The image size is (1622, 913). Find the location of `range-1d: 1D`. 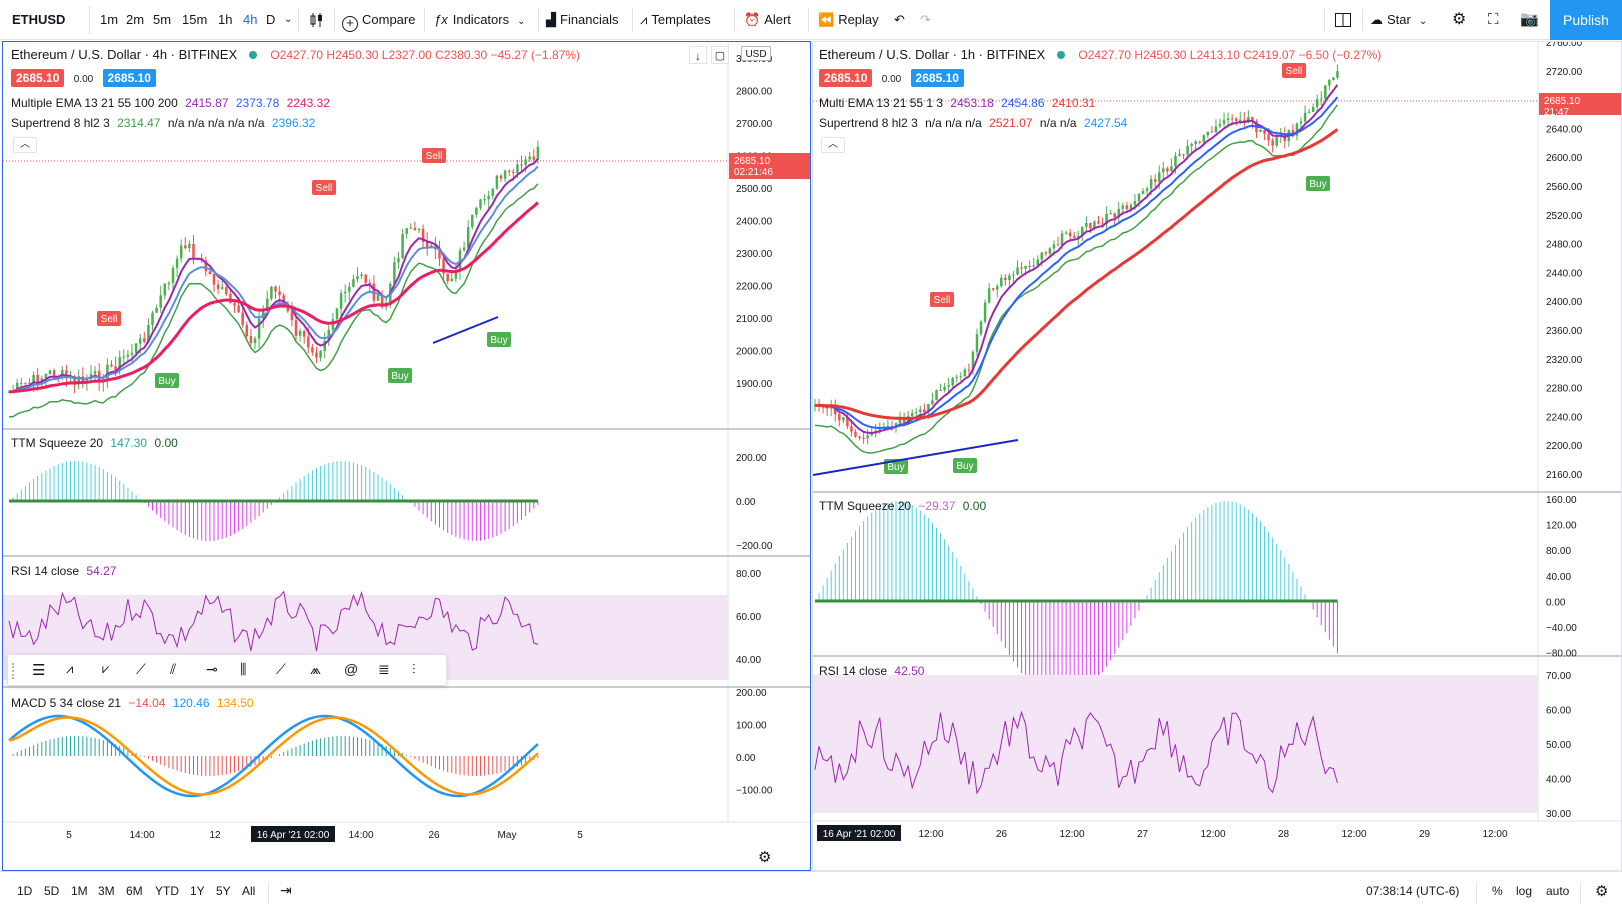

range-1d: 1D is located at coordinates (25, 891).